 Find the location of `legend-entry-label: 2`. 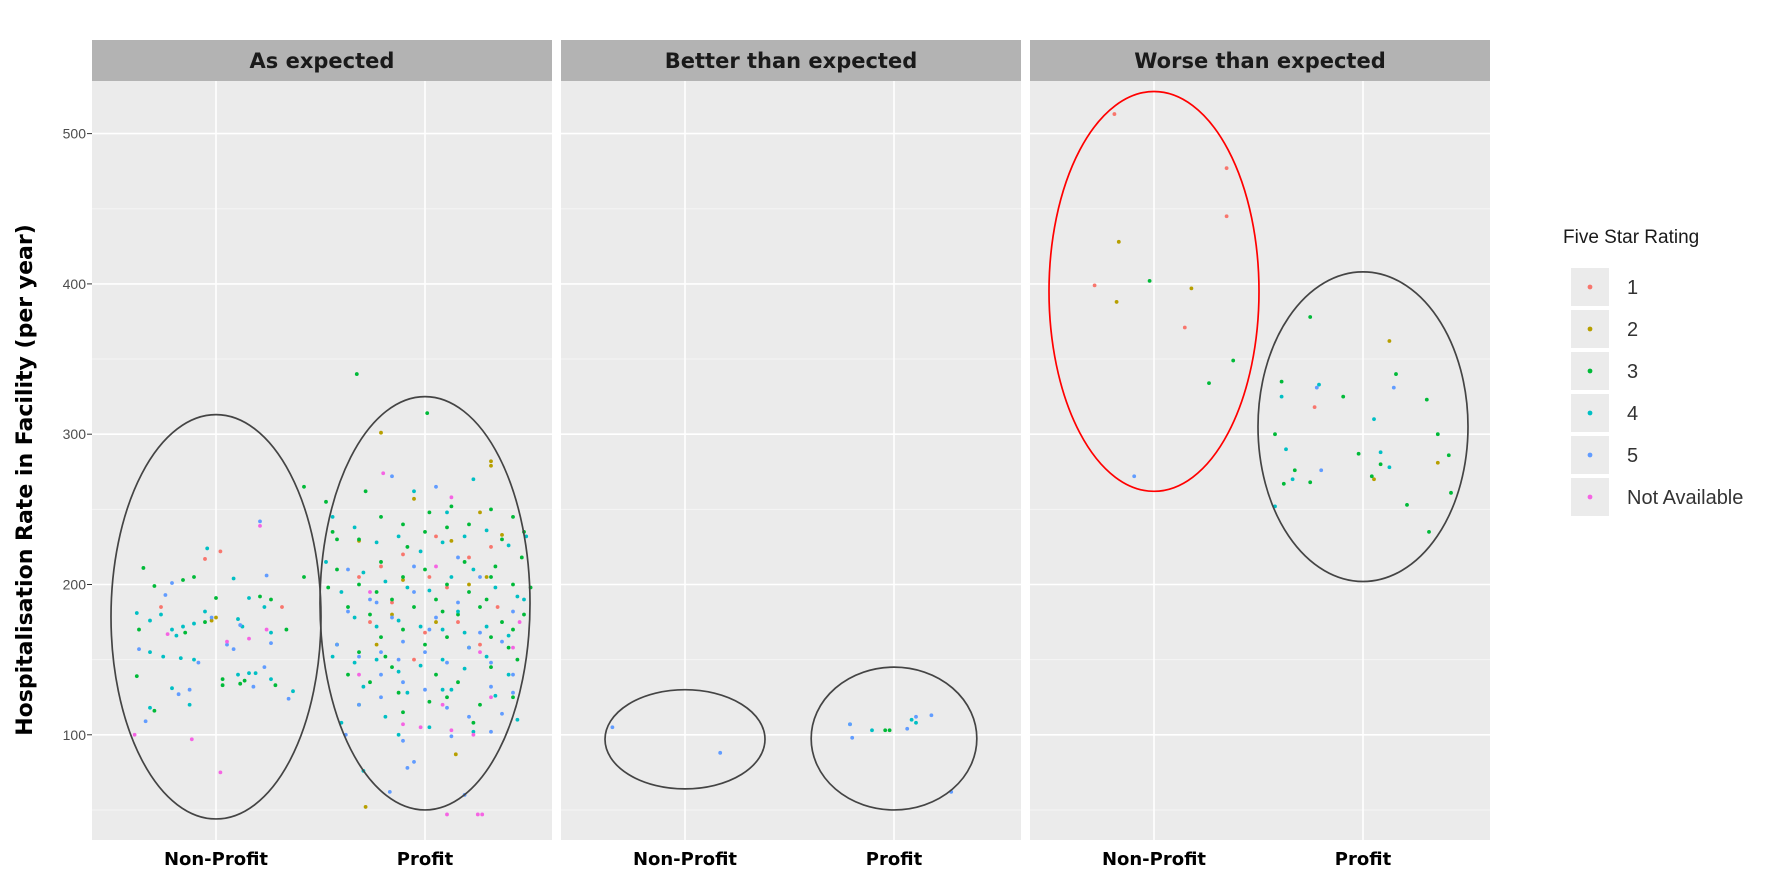

legend-entry-label: 2 is located at coordinates (1632, 330).